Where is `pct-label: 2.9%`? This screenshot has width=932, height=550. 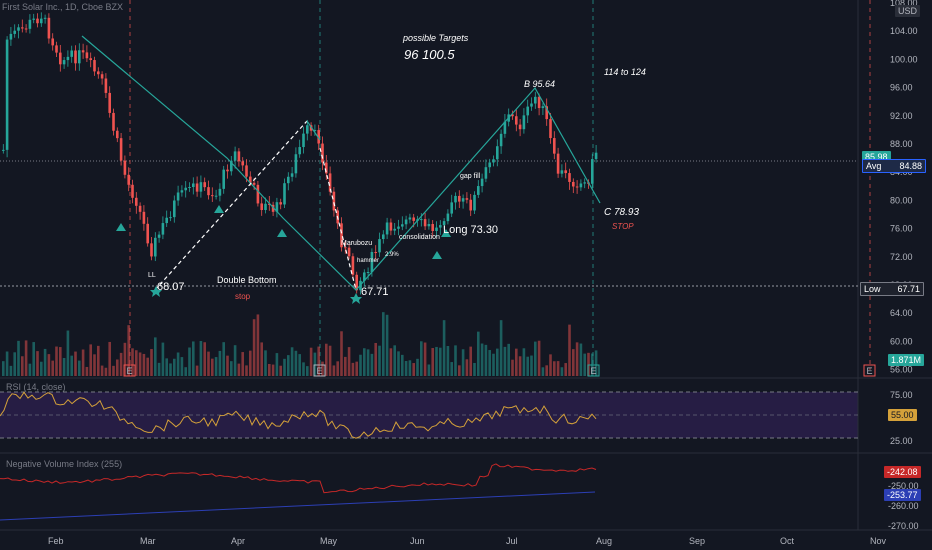
pct-label: 2.9% is located at coordinates (392, 255).